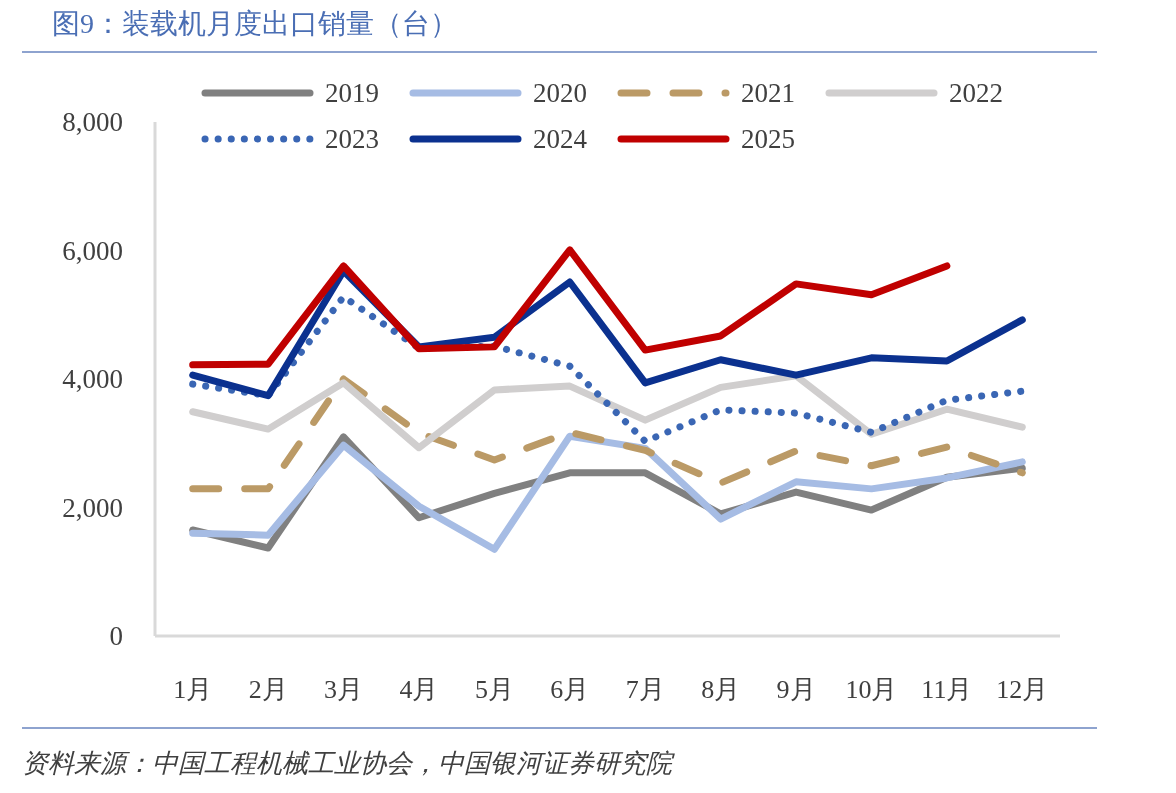 The height and width of the screenshot is (793, 1176). I want to click on x-tick-label: 2月, so click(268, 689).